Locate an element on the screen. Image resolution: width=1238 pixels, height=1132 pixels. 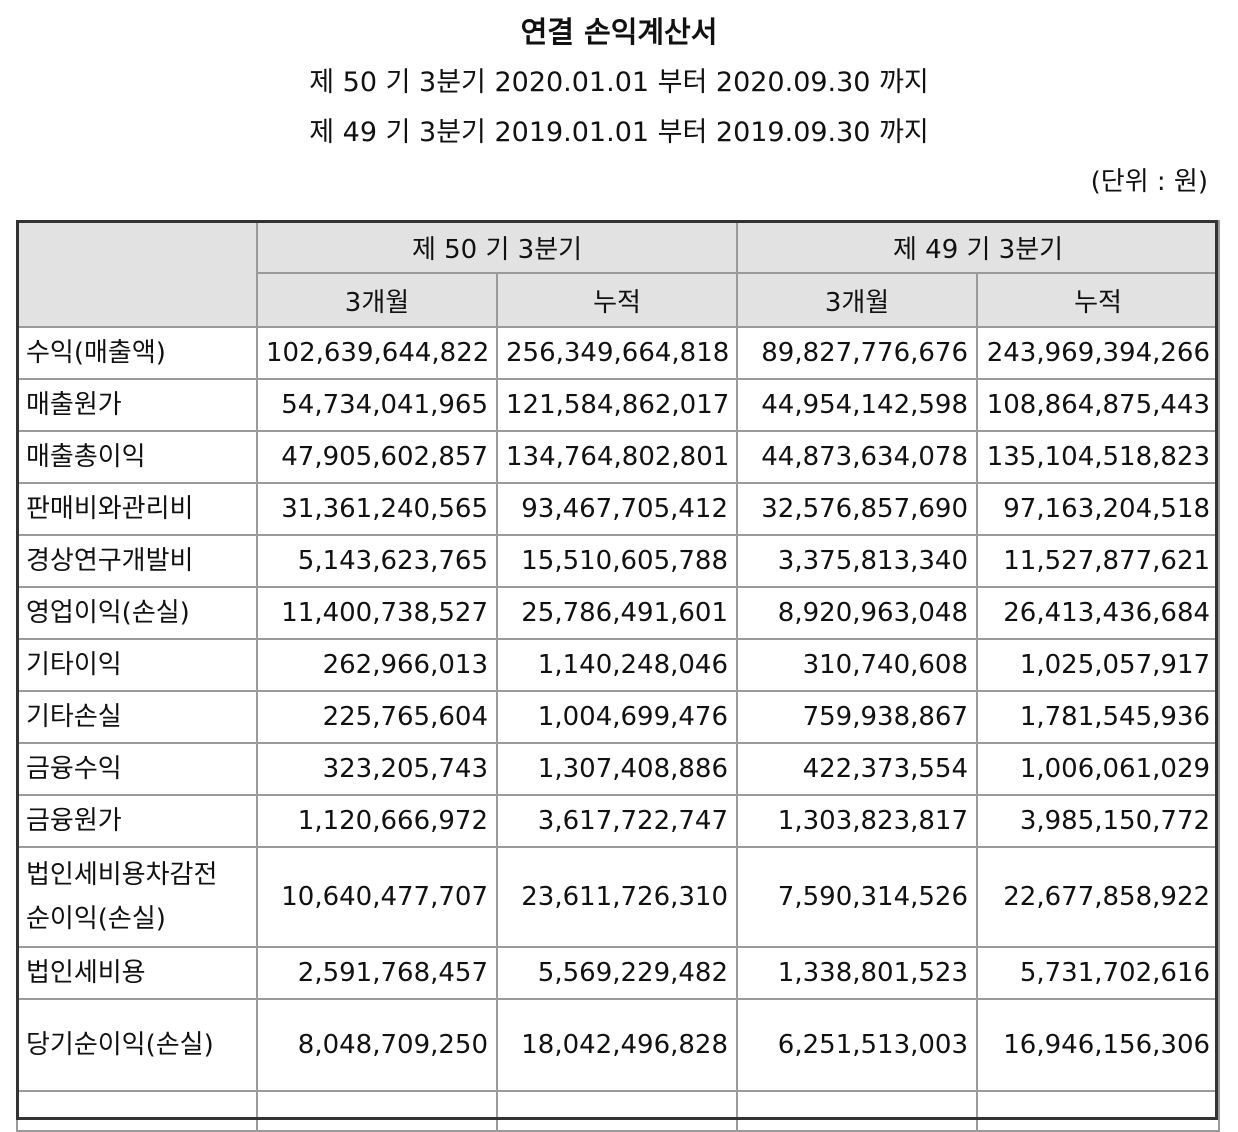
prior-3months-value: 3,375,813,340 is located at coordinates (857, 561).